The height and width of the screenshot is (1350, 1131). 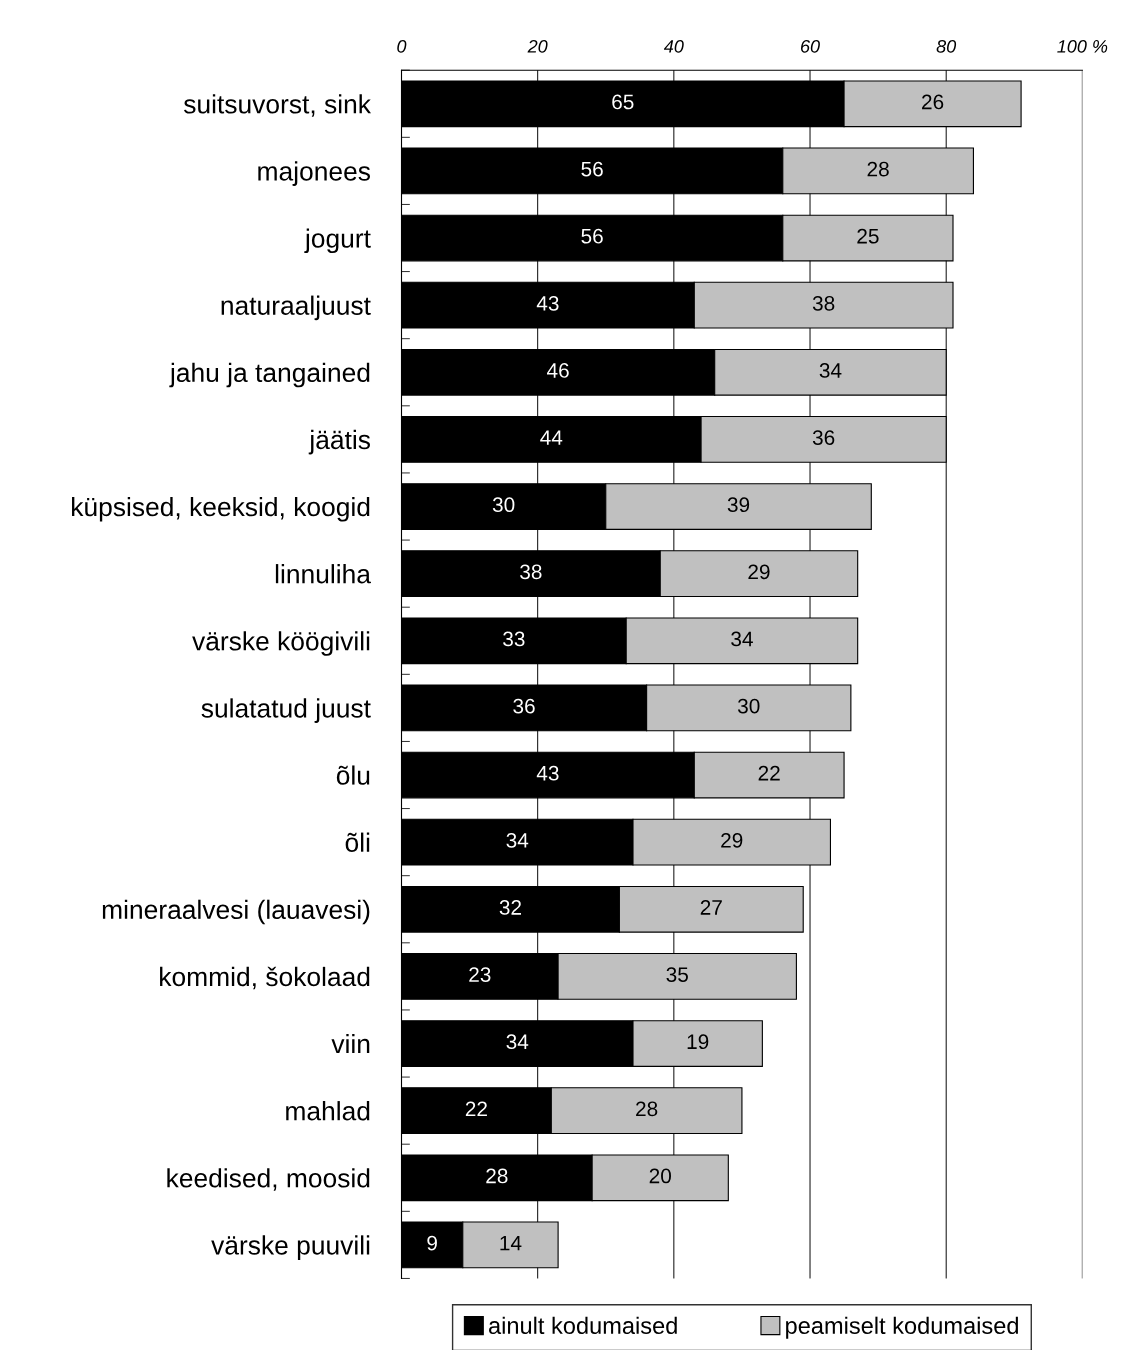 What do you see at coordinates (221, 509) in the screenshot?
I see `y-tick-label: küpsised, keeksid, koogid` at bounding box center [221, 509].